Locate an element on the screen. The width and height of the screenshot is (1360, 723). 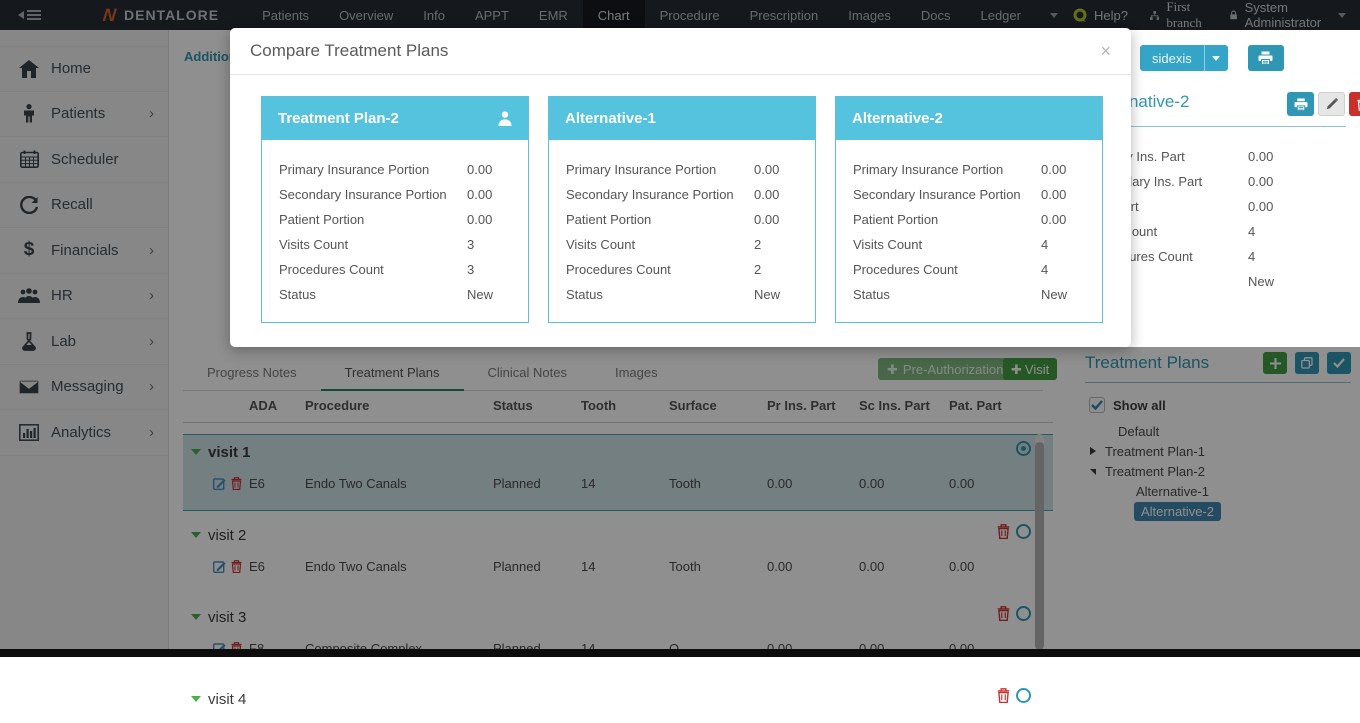
visit-name: visit 1 is located at coordinates (229, 452).